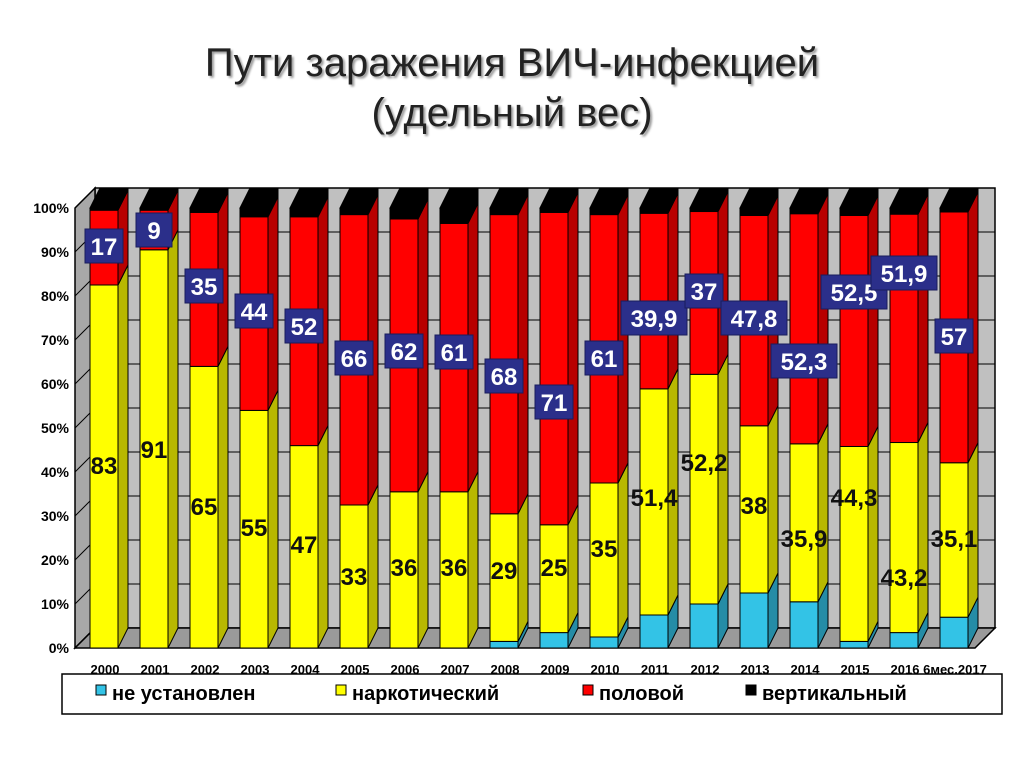  Describe the element at coordinates (554, 568) in the screenshot. I see `data-label-drug: 25` at that location.